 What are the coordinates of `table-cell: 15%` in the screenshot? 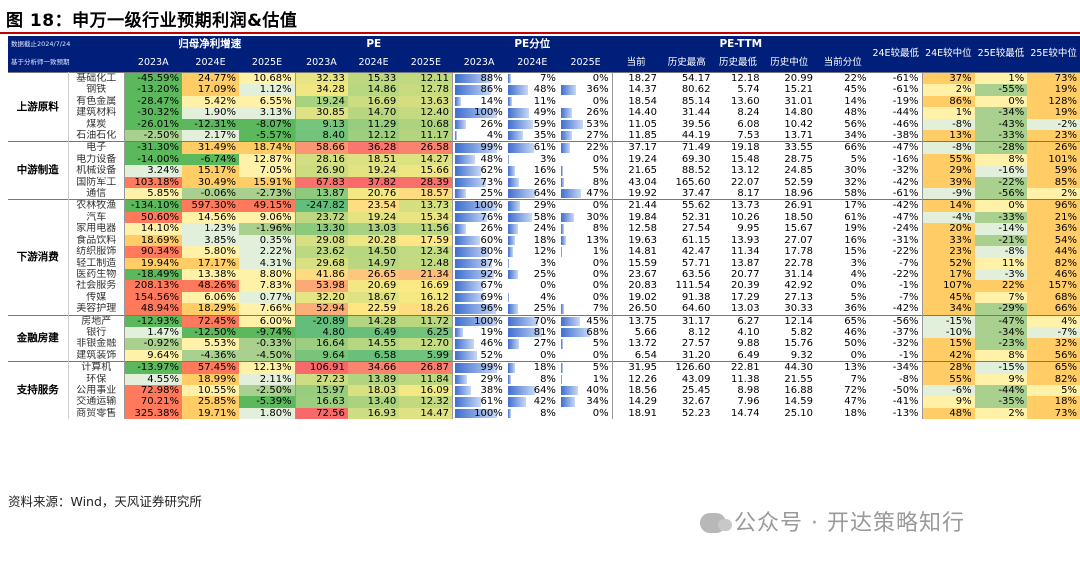 It's located at (855, 252).